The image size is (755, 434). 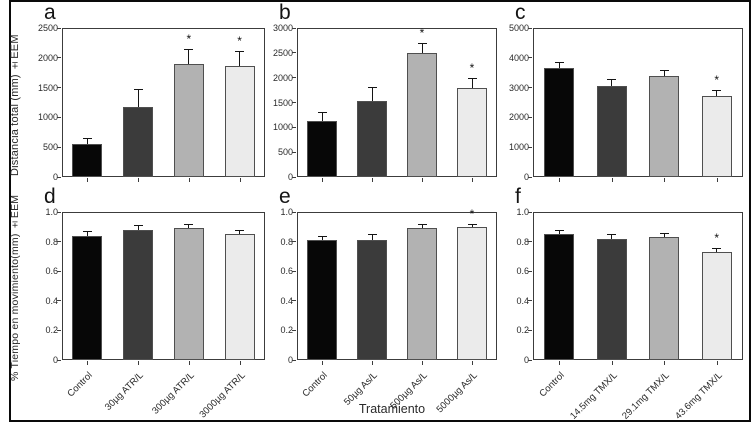 What do you see at coordinates (286, 241) in the screenshot?
I see `y-tick-label: 0.8` at bounding box center [286, 241].